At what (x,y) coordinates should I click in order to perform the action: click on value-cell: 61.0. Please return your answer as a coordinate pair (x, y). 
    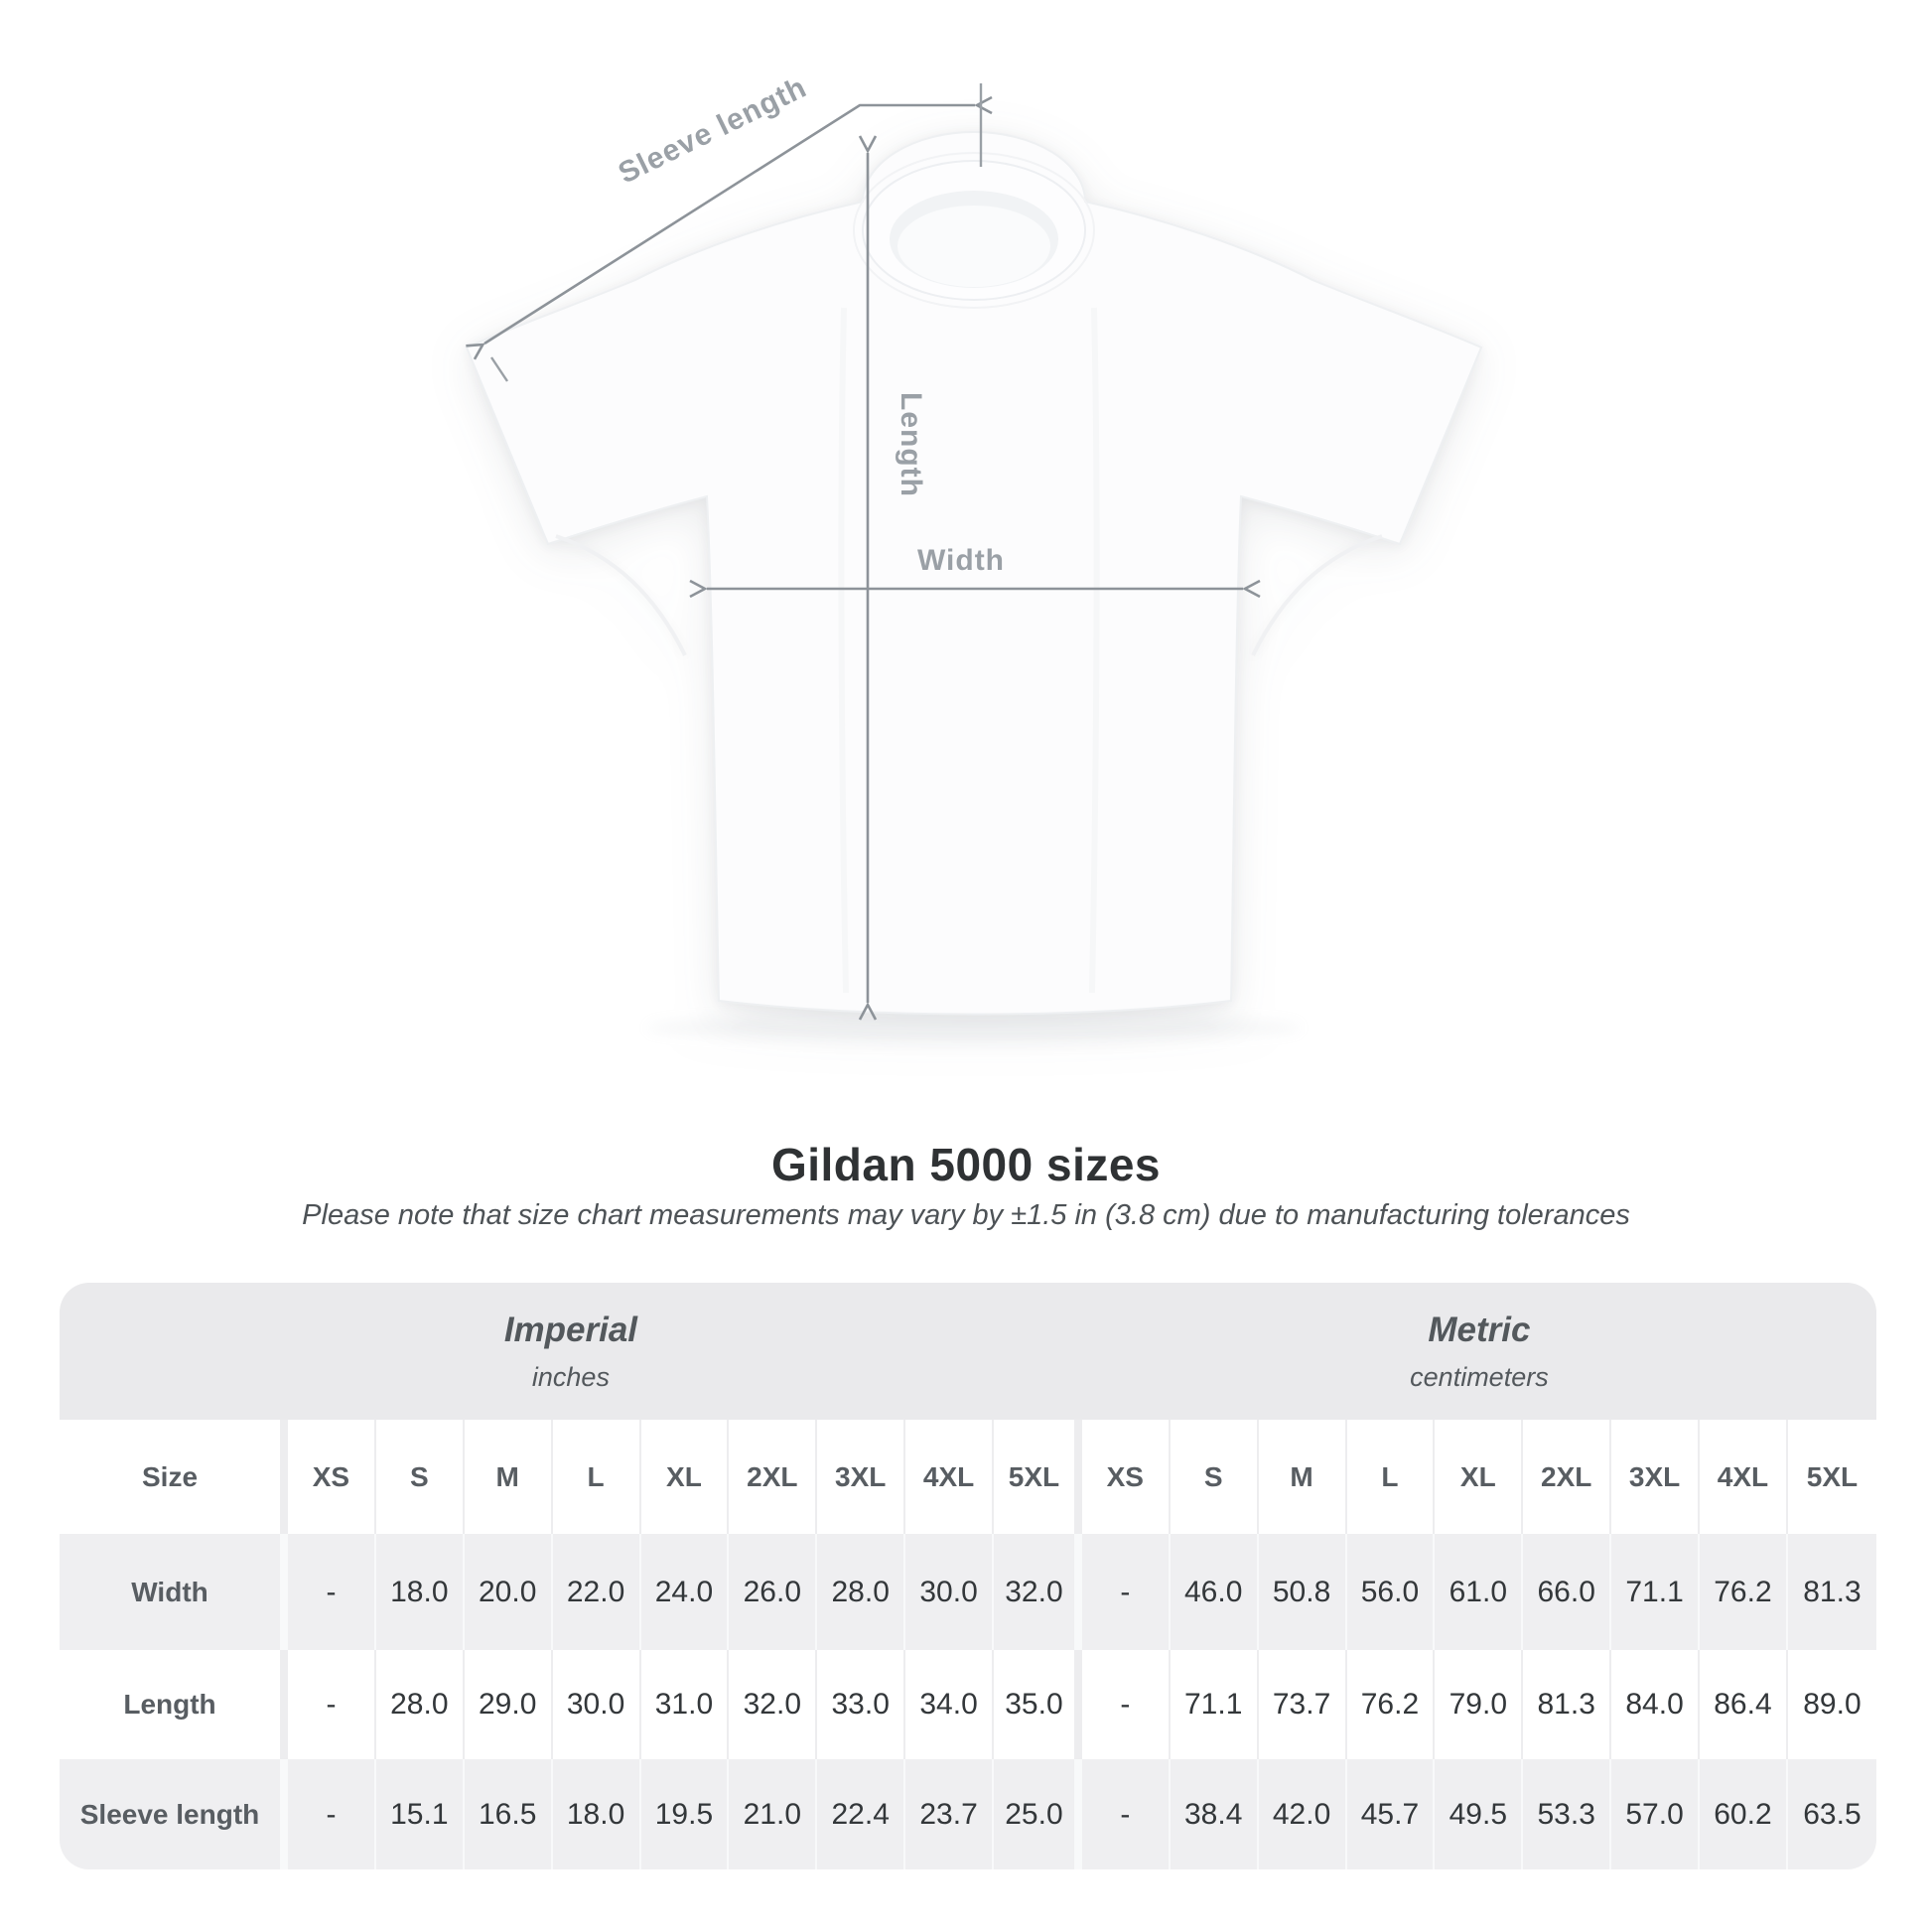
    Looking at the image, I should click on (1480, 1592).